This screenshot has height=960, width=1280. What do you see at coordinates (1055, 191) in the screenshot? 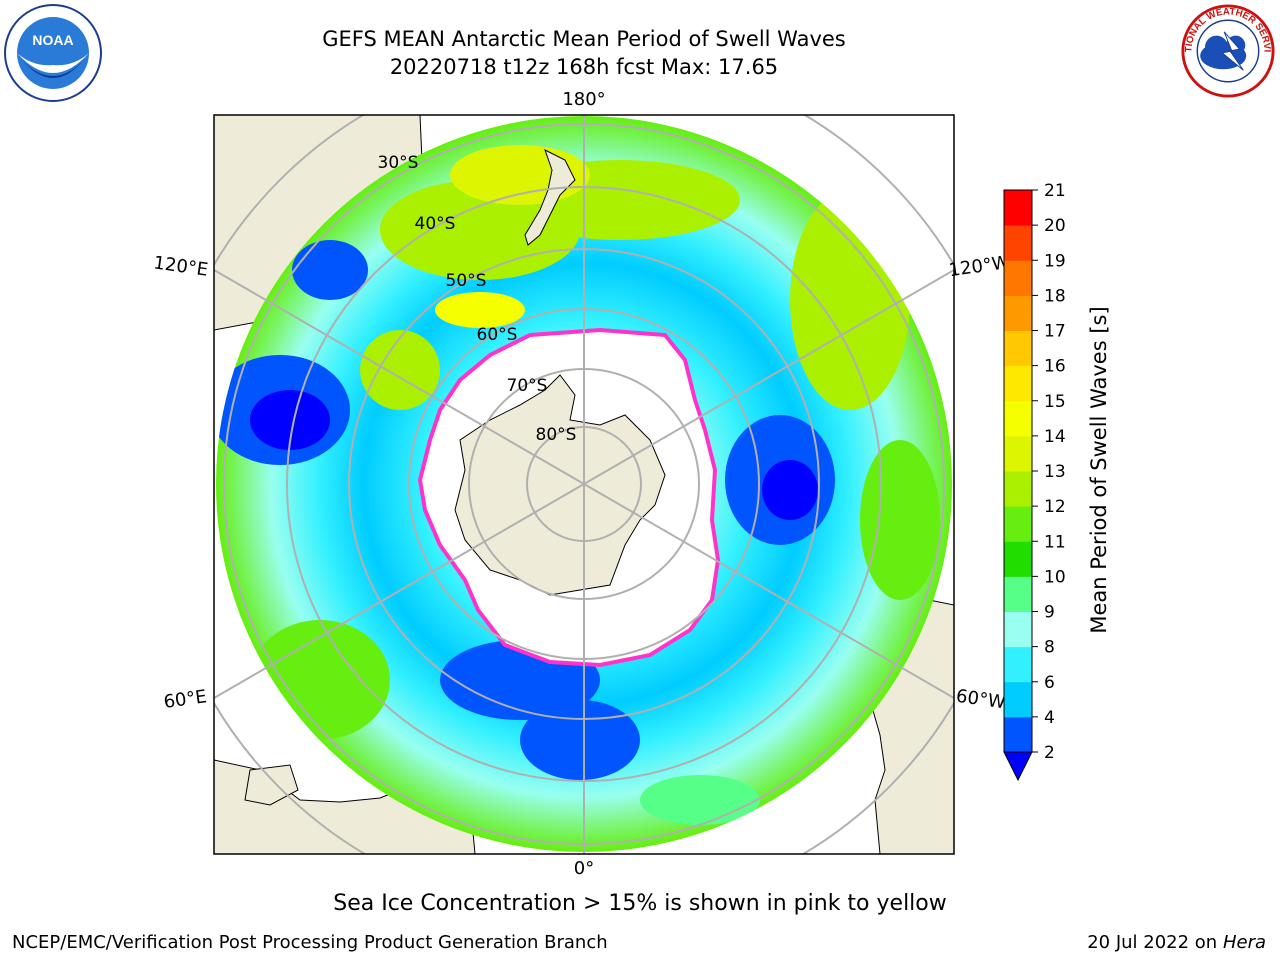
I see `colorbar-tick-label: 21` at bounding box center [1055, 191].